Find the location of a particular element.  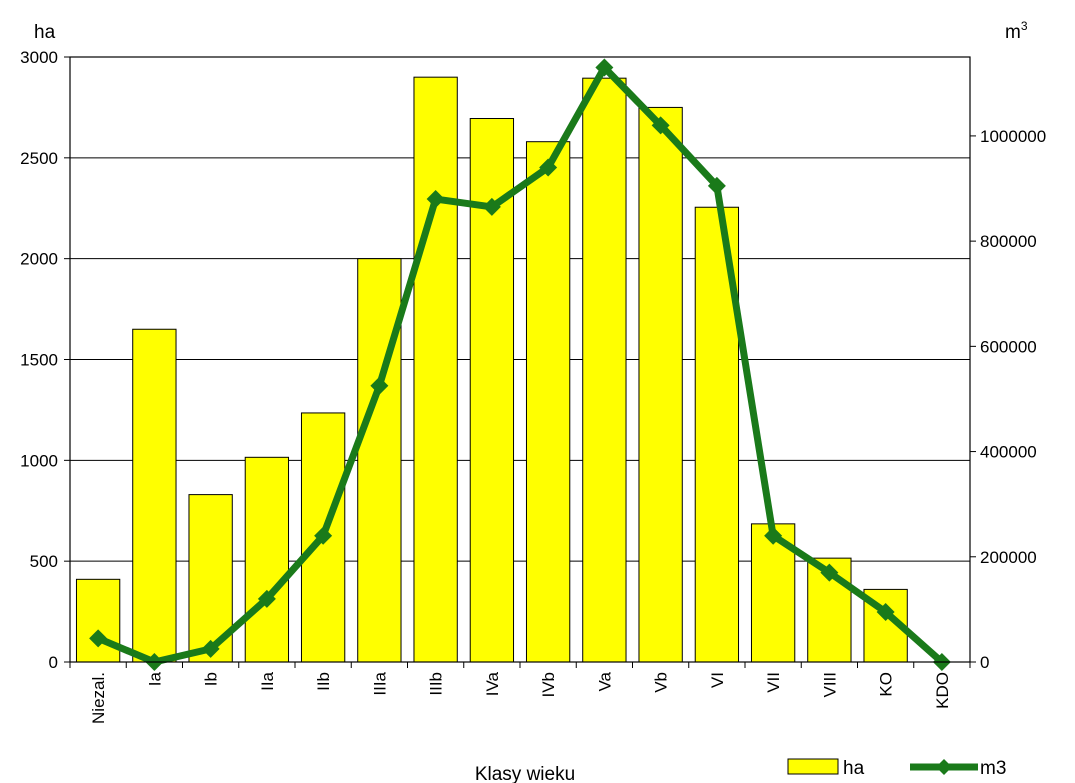

right-tick-label: 800000 is located at coordinates (1008, 241).